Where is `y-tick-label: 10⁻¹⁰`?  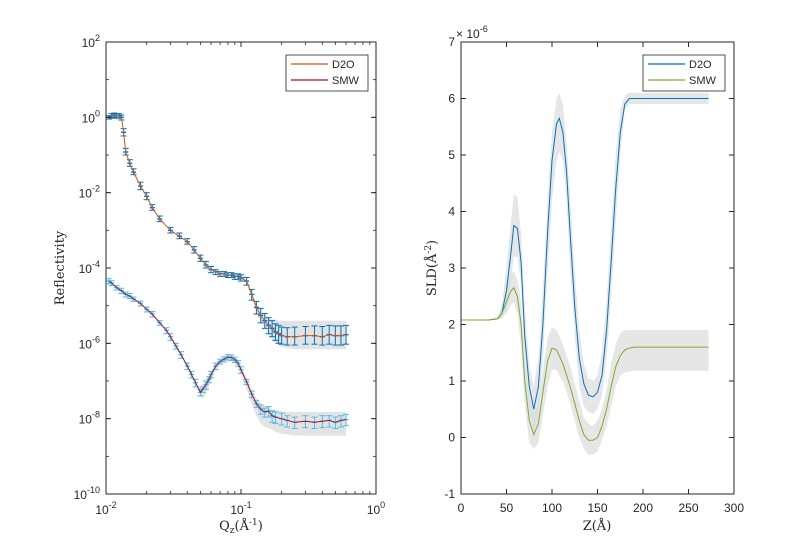 y-tick-label: 10⁻¹⁰ is located at coordinates (87, 493).